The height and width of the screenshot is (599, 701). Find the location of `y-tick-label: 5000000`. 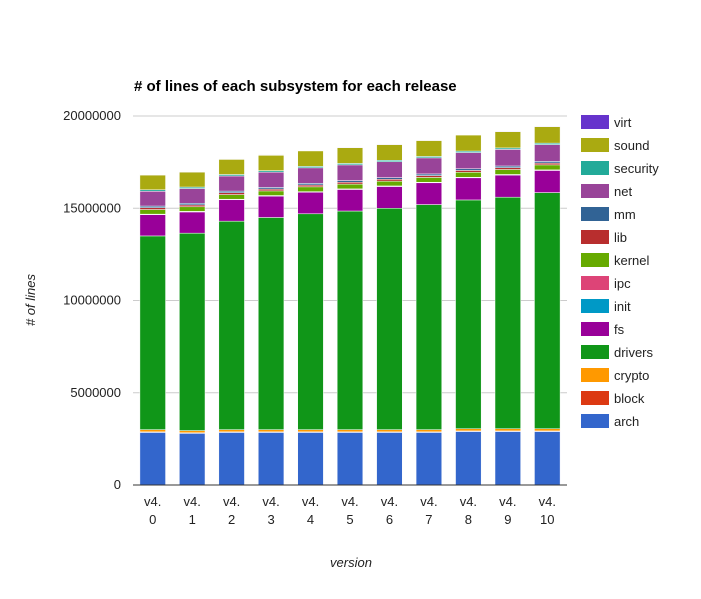

y-tick-label: 5000000 is located at coordinates (95, 392).